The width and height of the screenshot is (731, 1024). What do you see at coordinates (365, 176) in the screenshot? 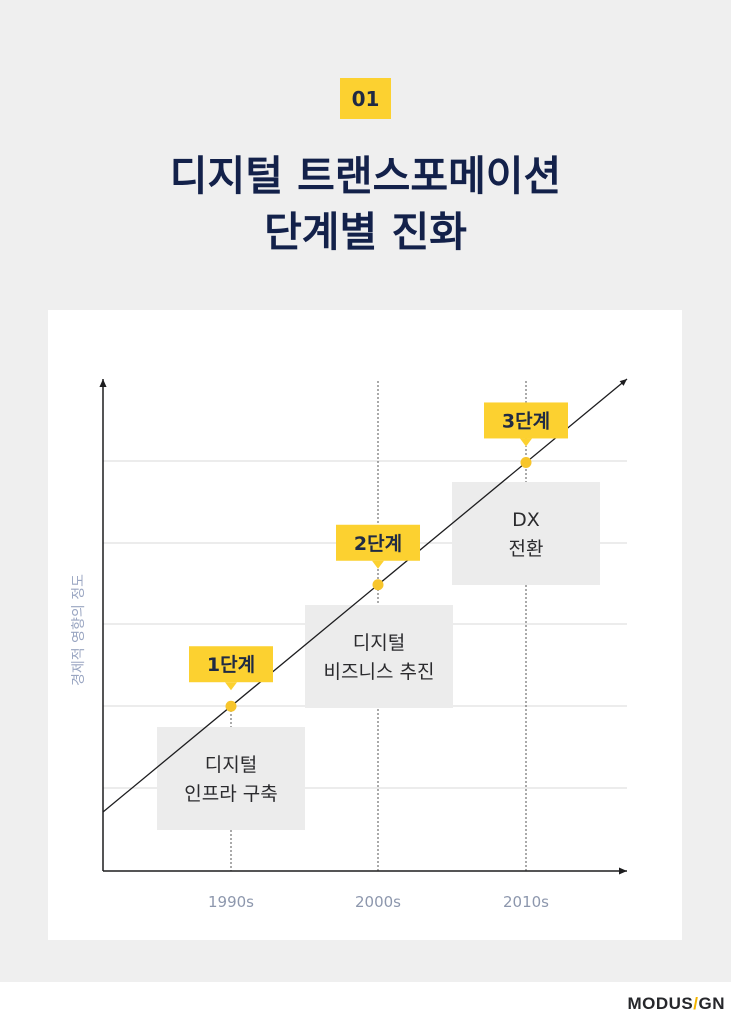
I see `page-title-line1: 디지털 트랜스포메이션` at bounding box center [365, 176].